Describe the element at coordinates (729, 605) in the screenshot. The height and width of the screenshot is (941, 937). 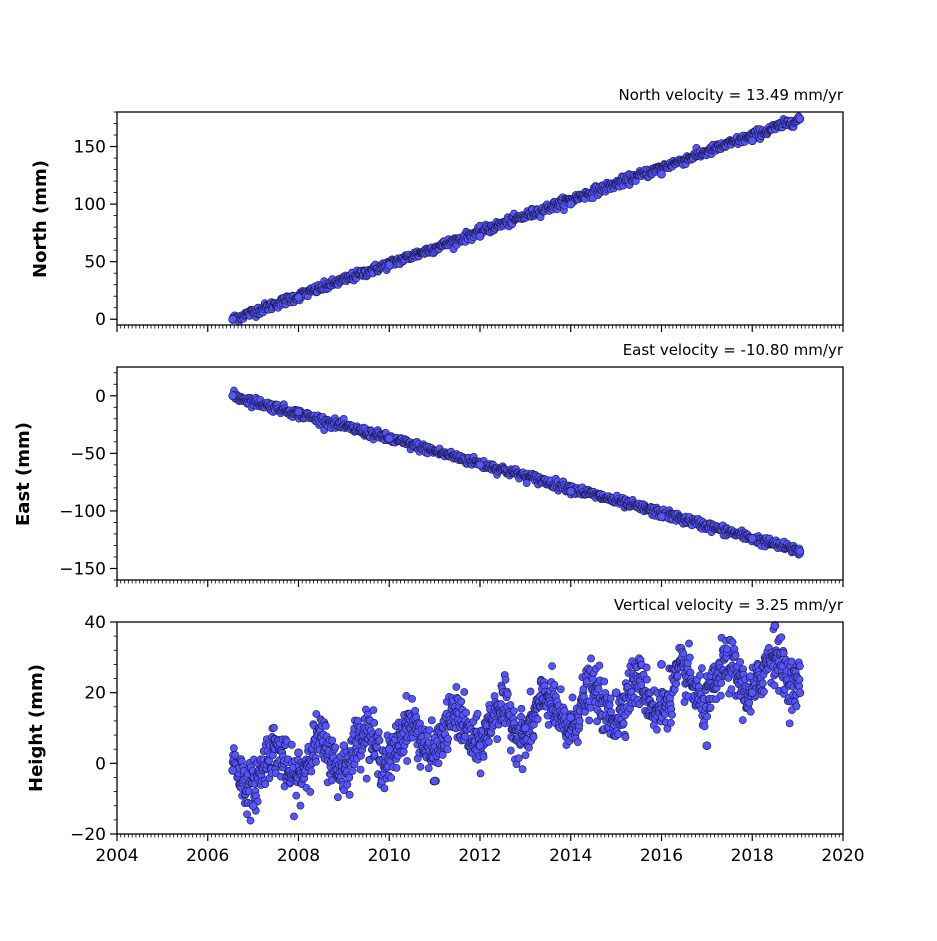
I see `panel-height-title: Vertical velocity = 3.25 mm/yr` at that location.